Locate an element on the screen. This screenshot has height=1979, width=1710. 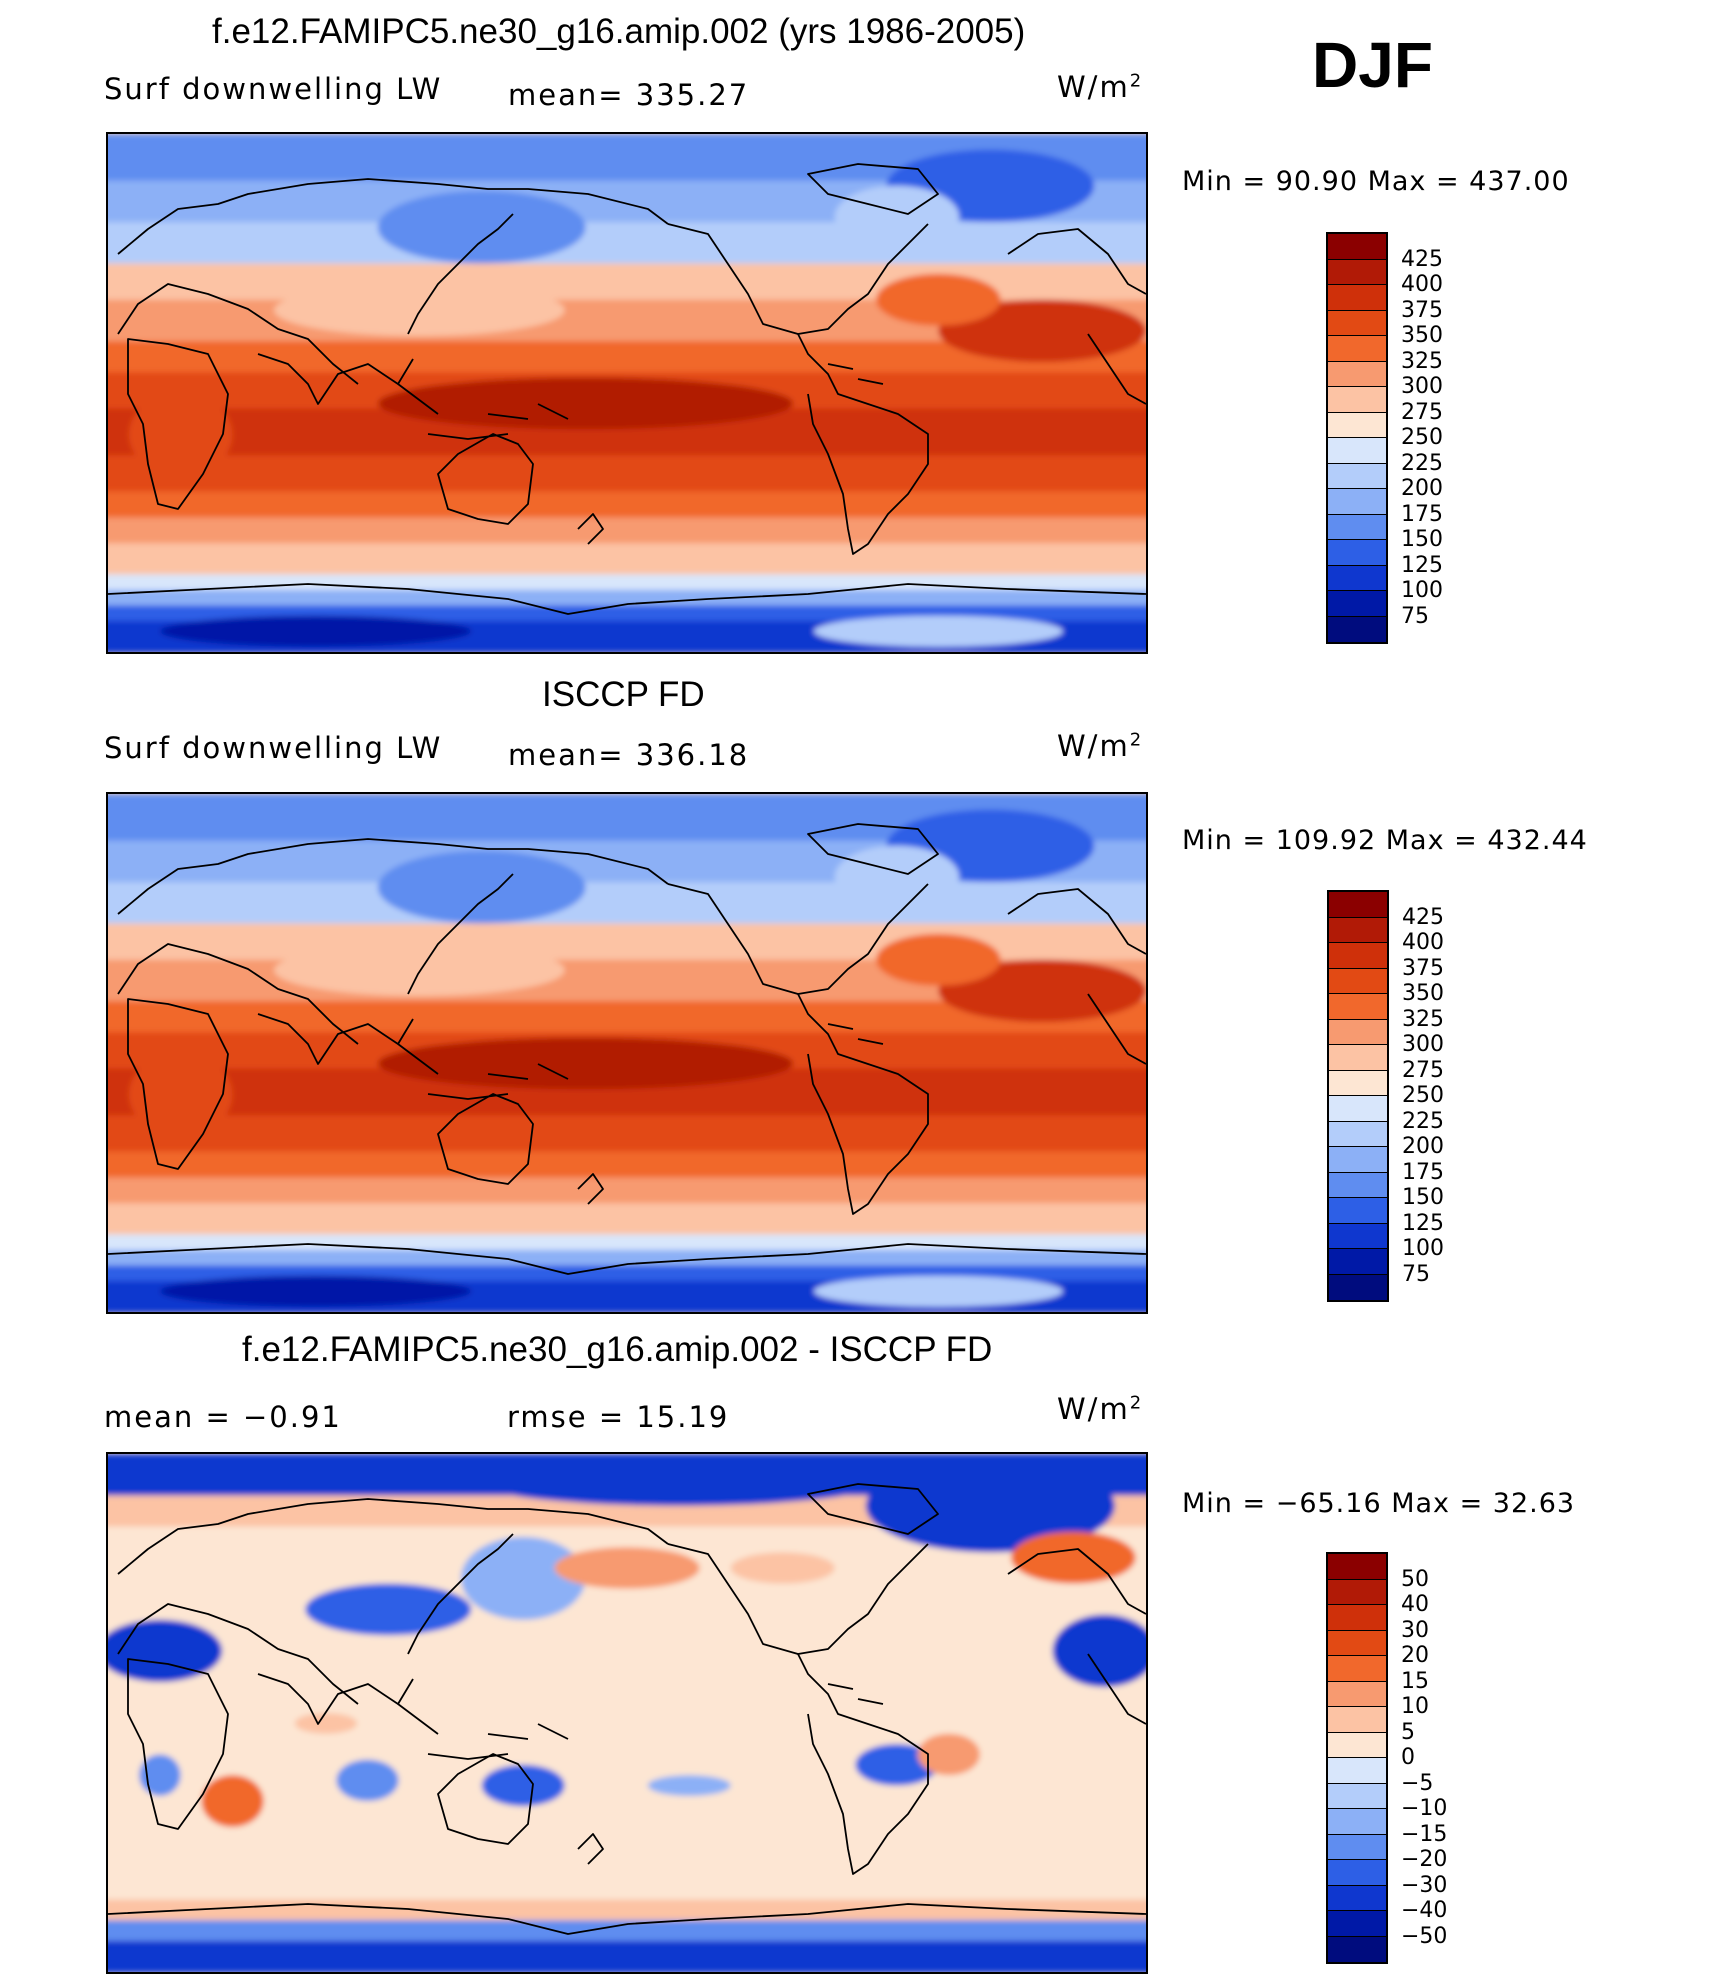
colorbar-tick-label: 20 is located at coordinates (1415, 1655).